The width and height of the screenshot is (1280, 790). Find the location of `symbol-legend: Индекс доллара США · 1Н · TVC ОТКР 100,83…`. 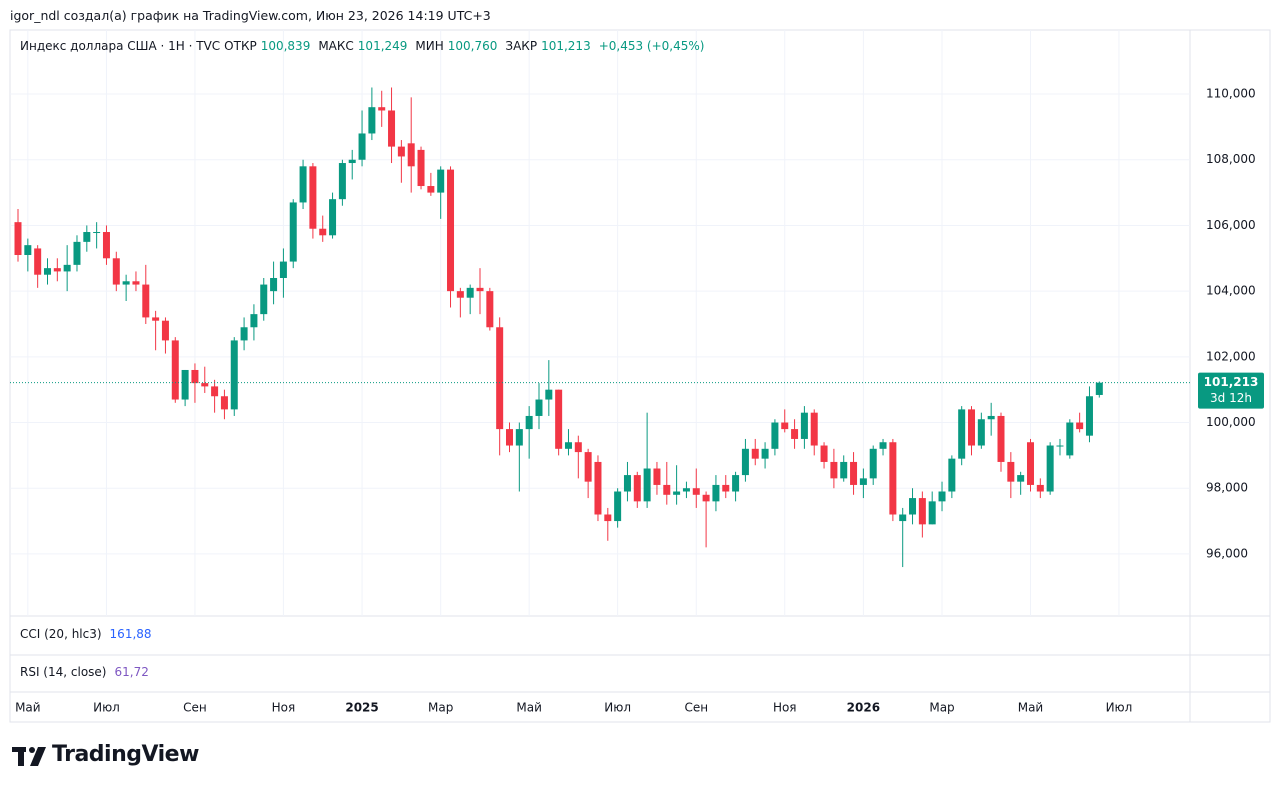

symbol-legend: Индекс доллара США · 1Н · TVC ОТКР 100,83… is located at coordinates (364, 46).